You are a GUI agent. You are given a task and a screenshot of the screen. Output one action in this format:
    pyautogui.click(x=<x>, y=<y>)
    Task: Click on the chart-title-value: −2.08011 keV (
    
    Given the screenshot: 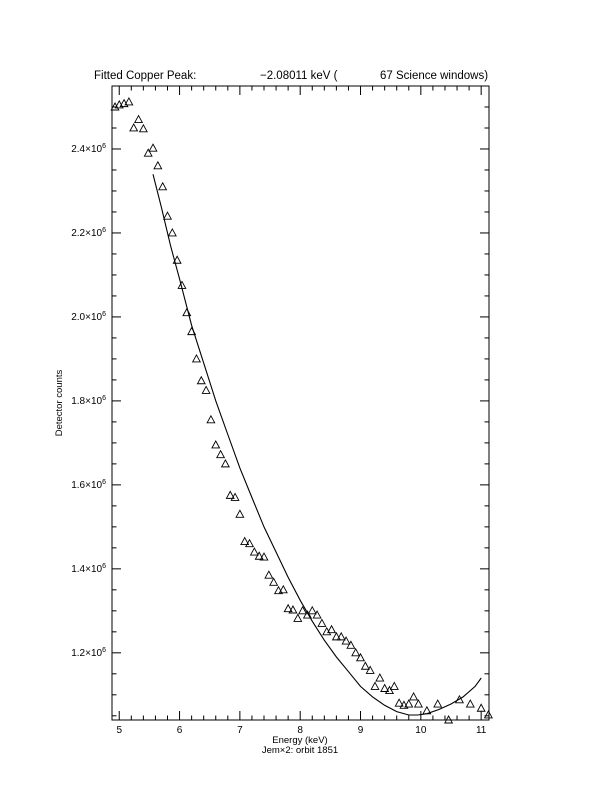 What is the action you would take?
    pyautogui.click(x=299, y=76)
    